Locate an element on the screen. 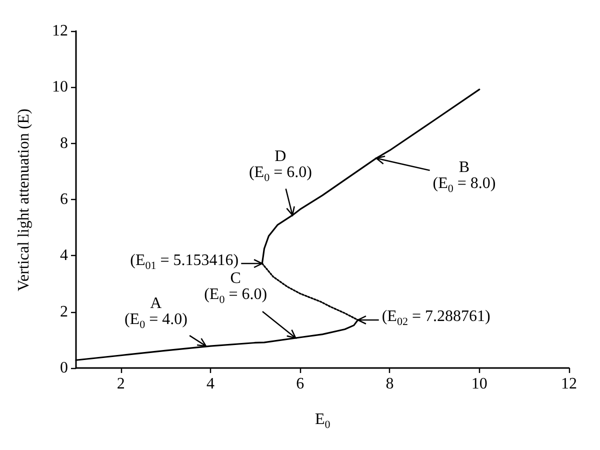 The image size is (600, 450). y-tick-label: 6 is located at coordinates (64, 199).